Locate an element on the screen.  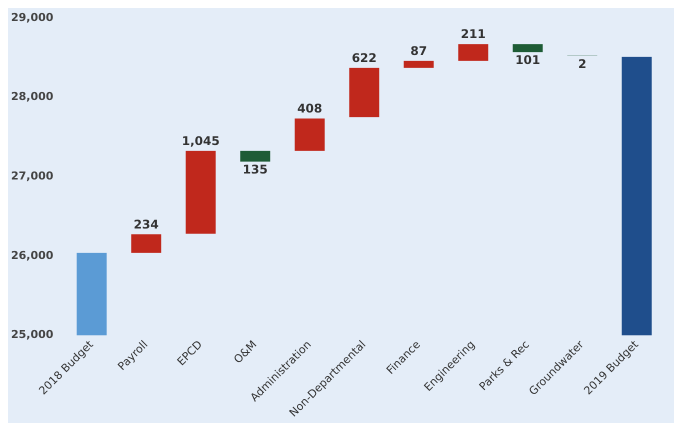
y-tick-label: 28,000 is located at coordinates (32, 97).